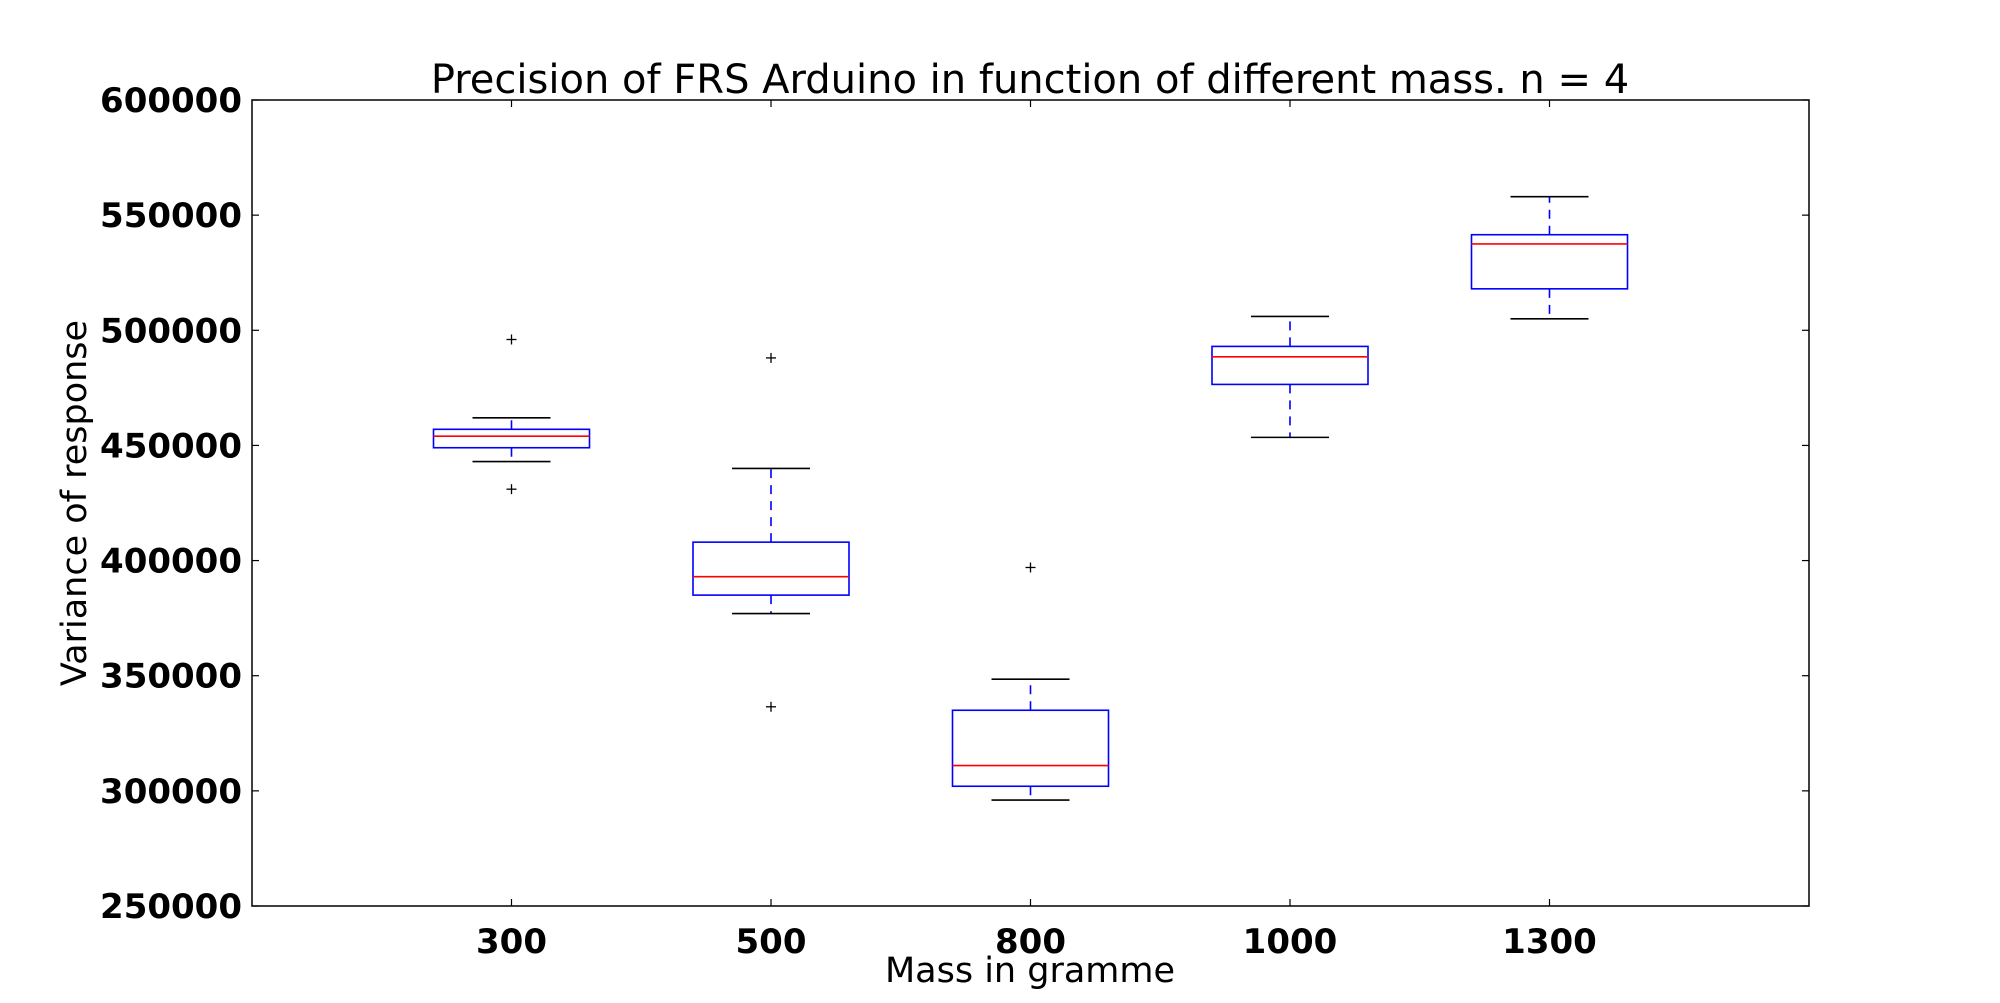 The width and height of the screenshot is (2000, 1003). What do you see at coordinates (75, 503) in the screenshot?
I see `y-axis-label: Variance of response` at bounding box center [75, 503].